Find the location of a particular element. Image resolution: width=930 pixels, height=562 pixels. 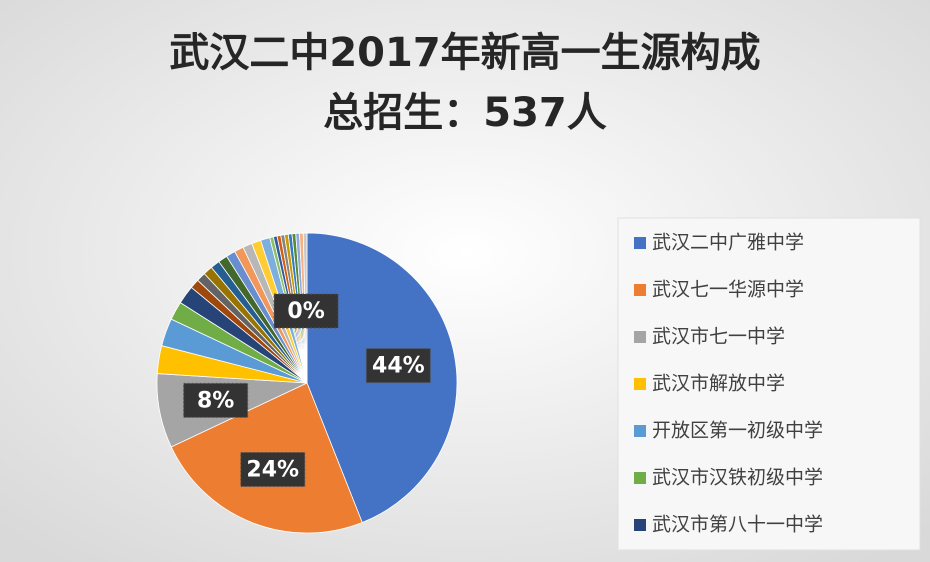

data-label: 24% is located at coordinates (272, 469).